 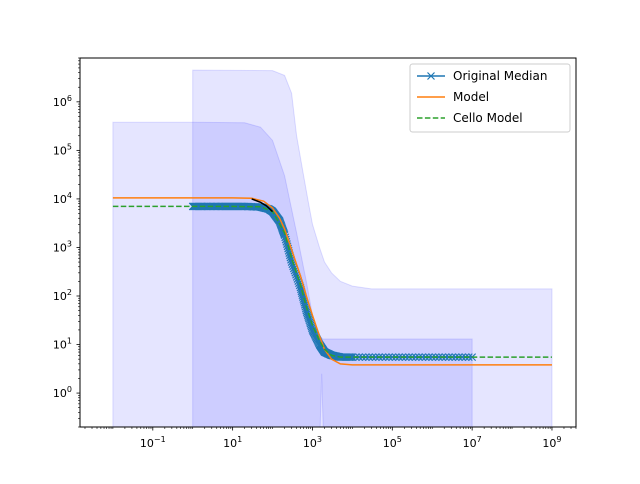 I want to click on y-tick-label: 10¹, so click(x=62, y=344).